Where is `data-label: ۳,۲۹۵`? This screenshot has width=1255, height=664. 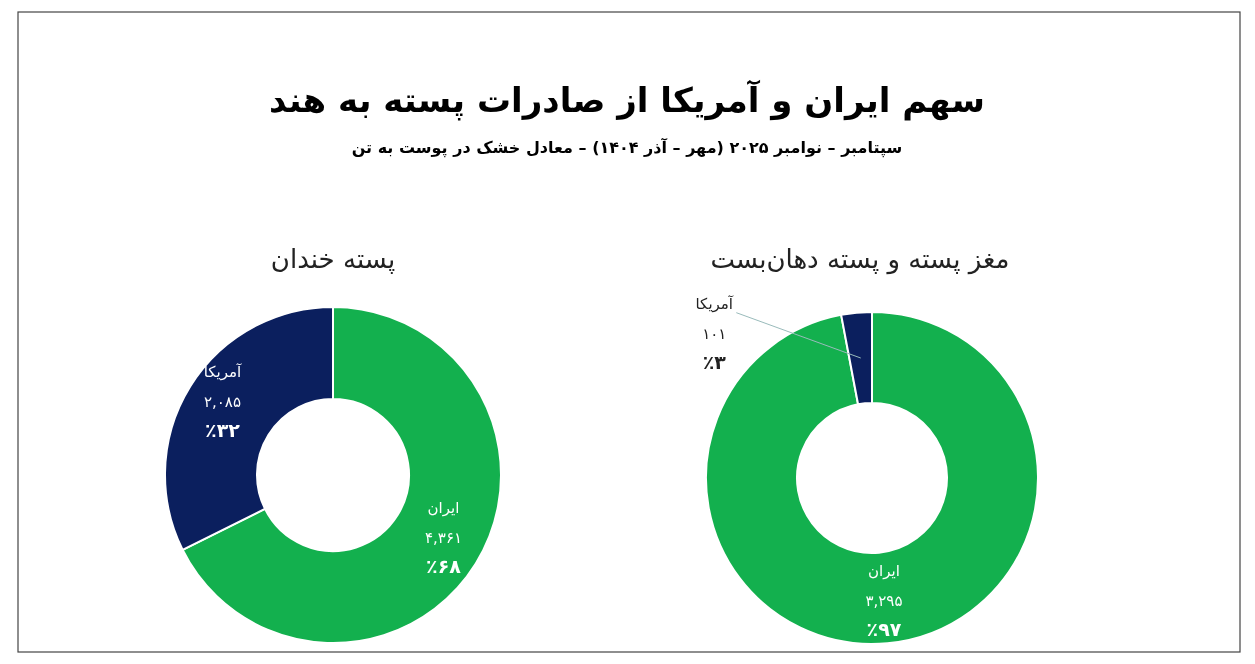
data-label: ۳,۲۹۵ is located at coordinates (884, 600).